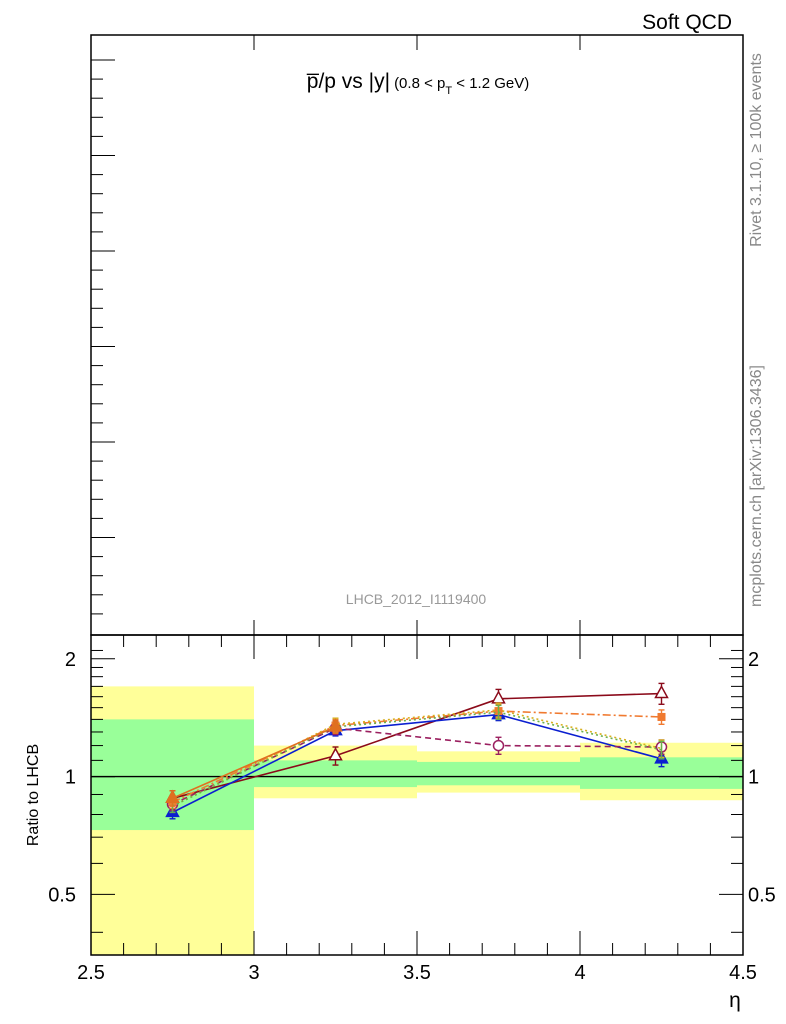 This screenshot has height=1024, width=786. Describe the element at coordinates (253, 973) in the screenshot. I see `x-tick-label: 3` at that location.